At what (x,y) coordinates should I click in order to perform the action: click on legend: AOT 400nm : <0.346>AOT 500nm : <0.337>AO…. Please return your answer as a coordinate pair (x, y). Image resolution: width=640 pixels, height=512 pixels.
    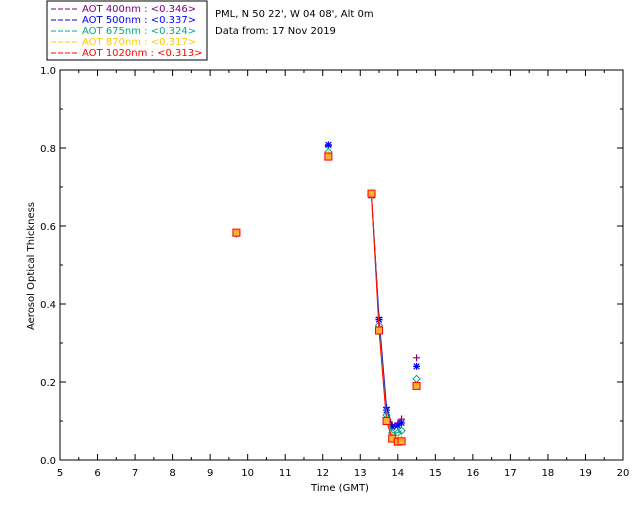
    Looking at the image, I should click on (126, 31).